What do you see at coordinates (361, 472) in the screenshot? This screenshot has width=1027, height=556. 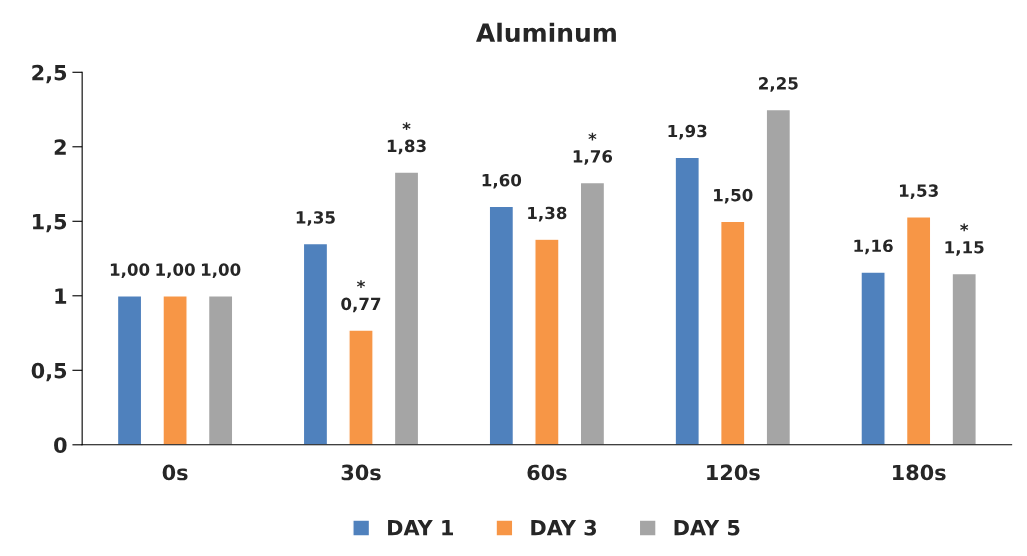 I see `x-tick-label: 30s` at bounding box center [361, 472].